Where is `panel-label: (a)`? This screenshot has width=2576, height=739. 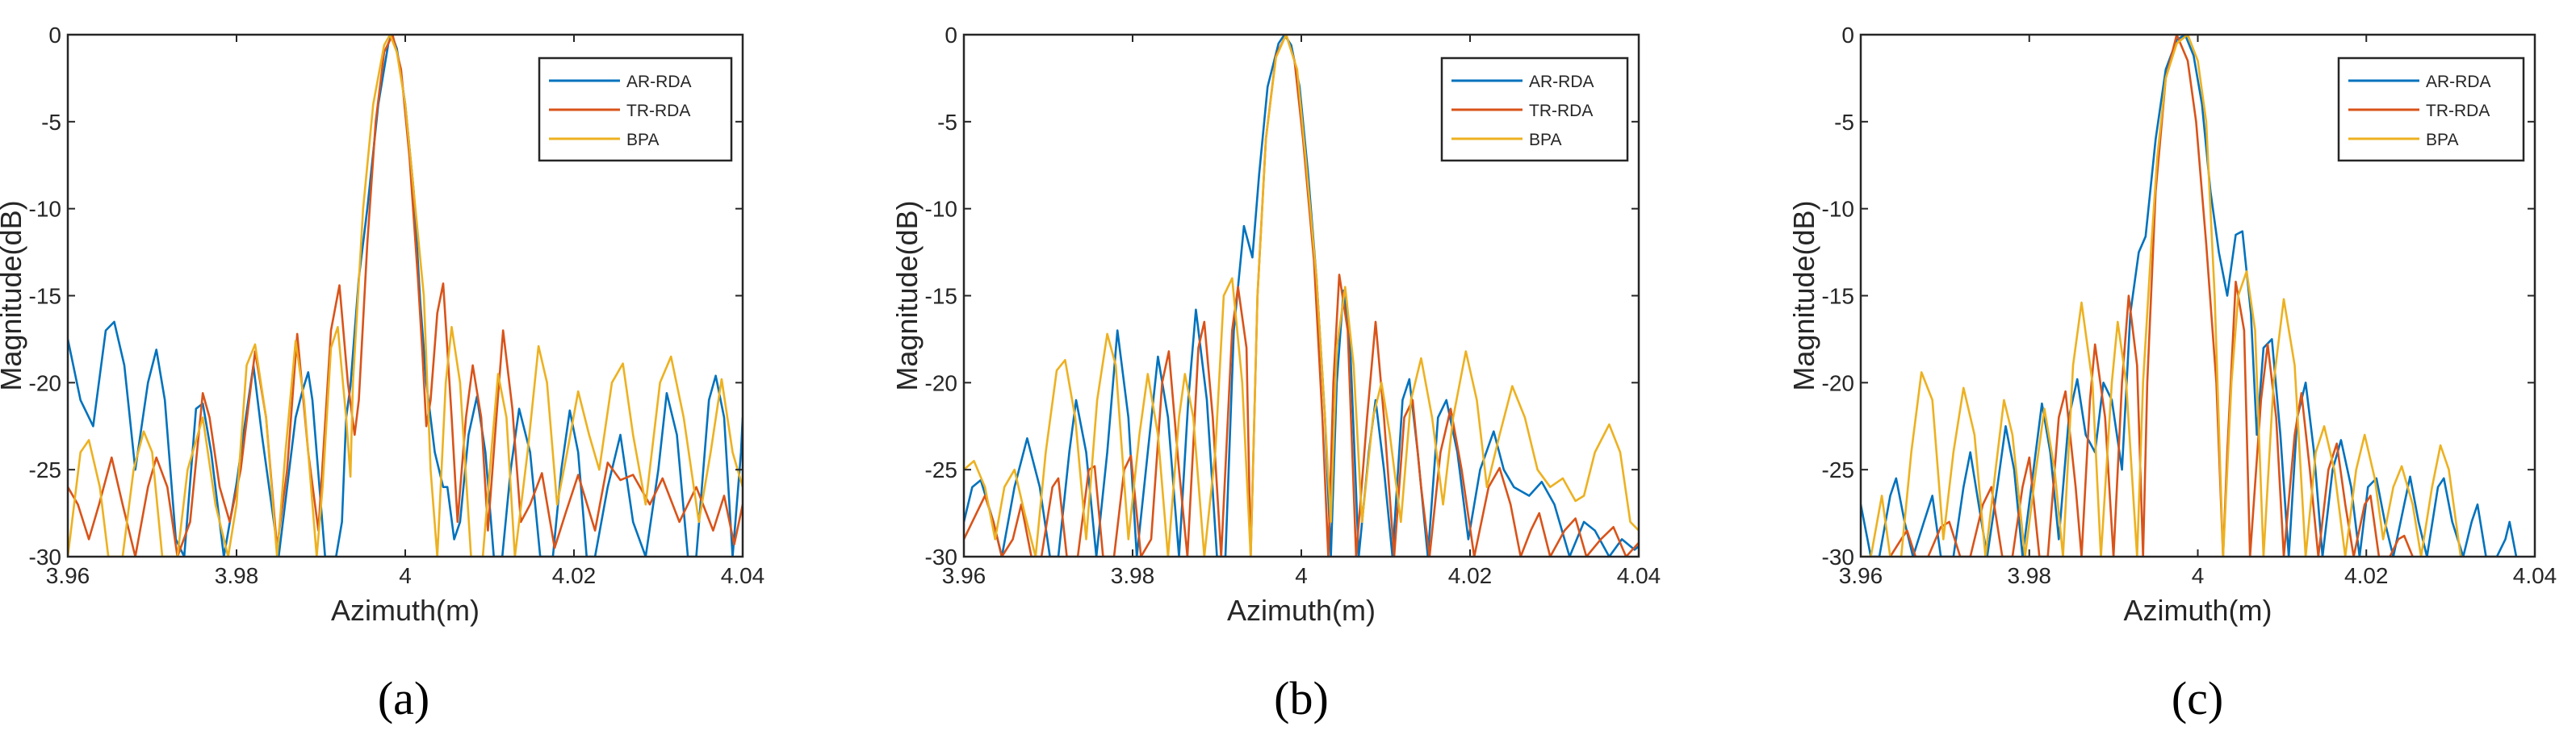
panel-label: (a) is located at coordinates (403, 698).